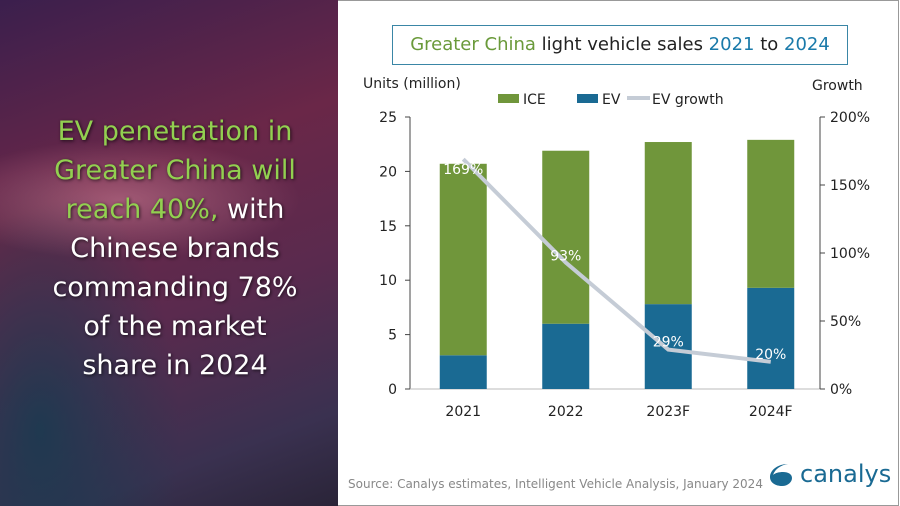  Describe the element at coordinates (392, 390) in the screenshot. I see `y-tick-label: 0` at that location.